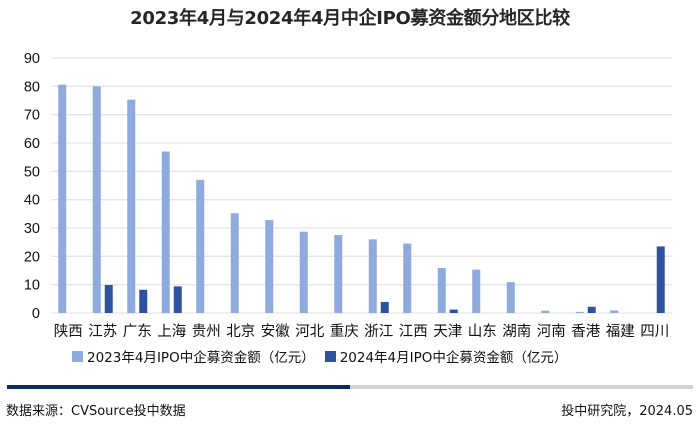  I want to click on legend-item-2023: 2023年4月IPO中企募资金额（亿元）, so click(193, 356).